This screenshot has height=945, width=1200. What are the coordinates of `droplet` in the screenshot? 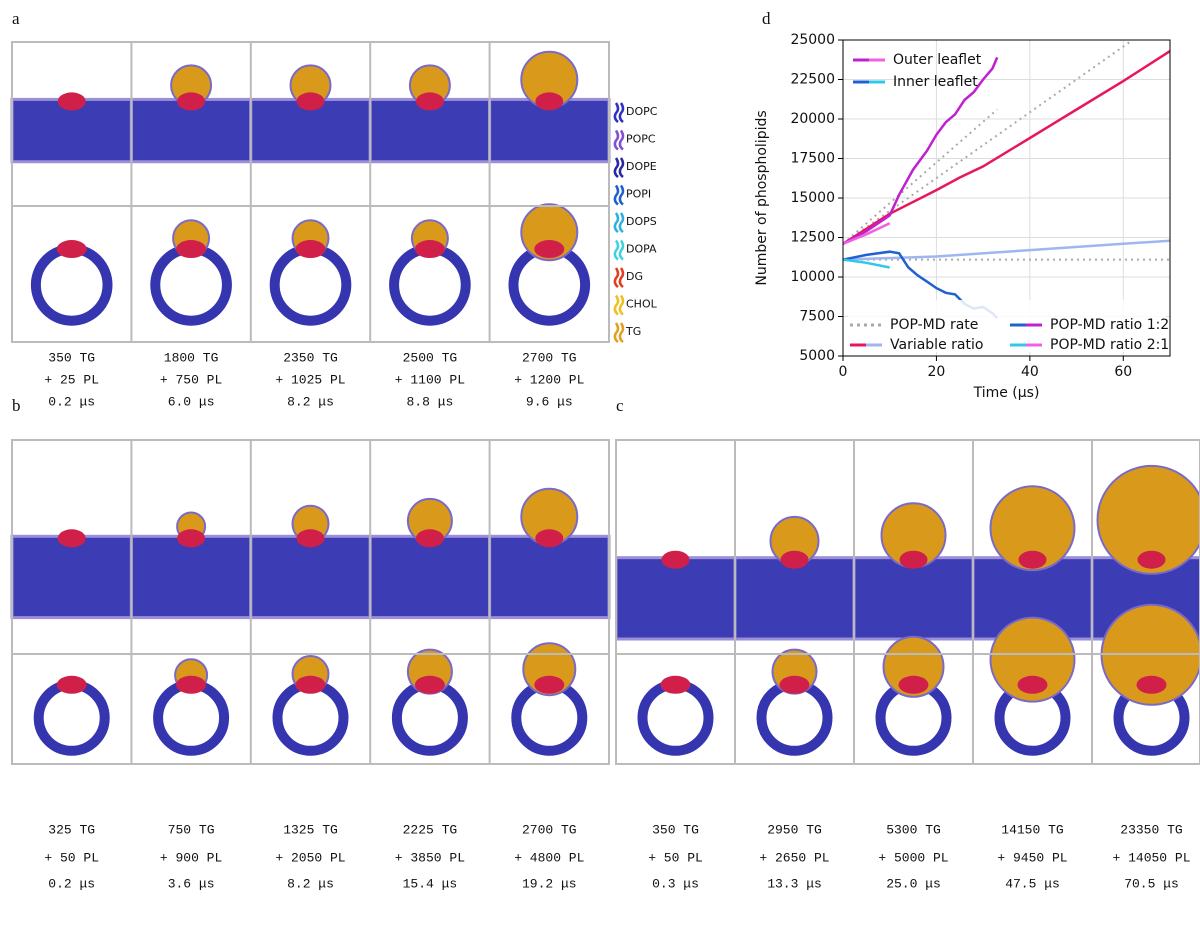 It's located at (1148, 519).